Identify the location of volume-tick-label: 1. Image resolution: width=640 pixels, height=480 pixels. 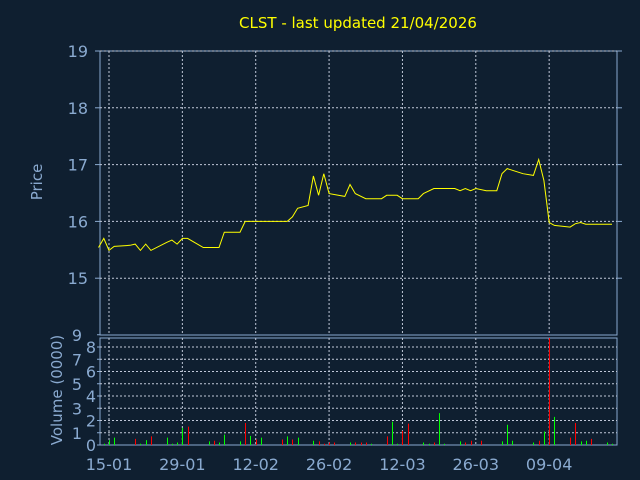
(77, 433).